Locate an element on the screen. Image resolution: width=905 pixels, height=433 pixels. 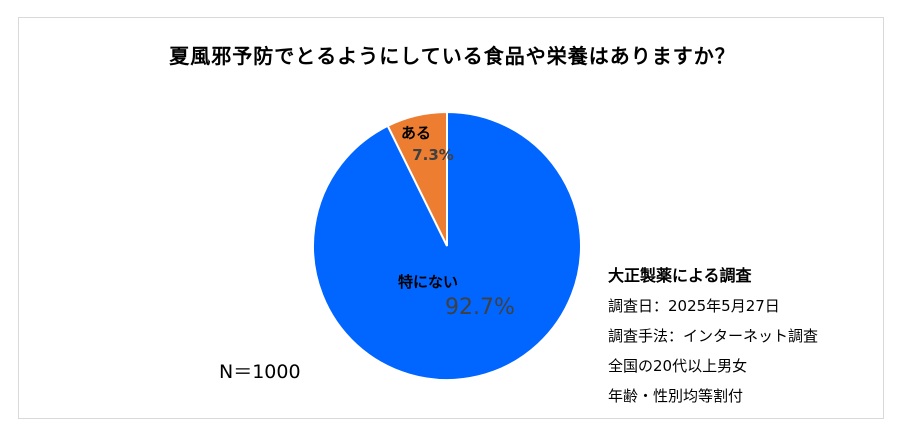
source-title: 大正製薬による調査 is located at coordinates (680, 275).